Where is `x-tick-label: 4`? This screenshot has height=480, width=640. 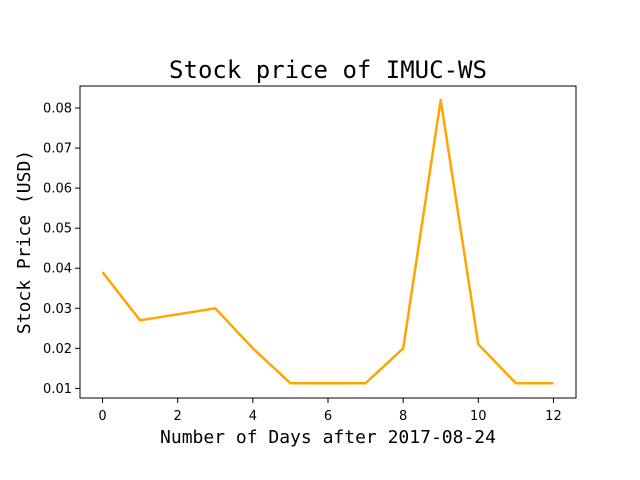 x-tick-label: 4 is located at coordinates (253, 416).